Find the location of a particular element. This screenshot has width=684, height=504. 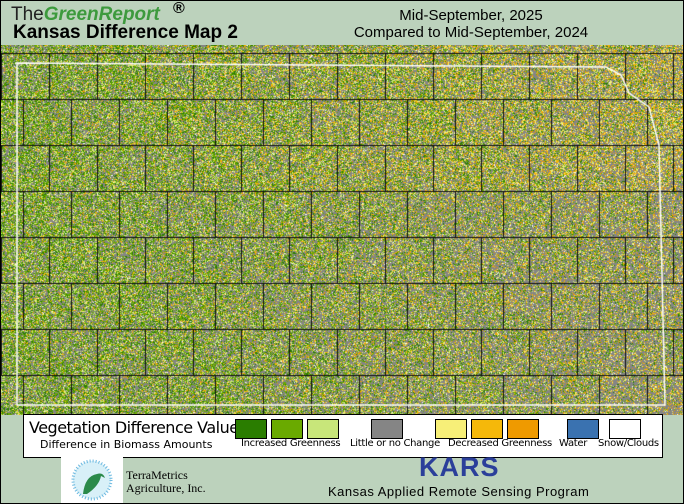

swatch-decreased-mid is located at coordinates (487, 429).